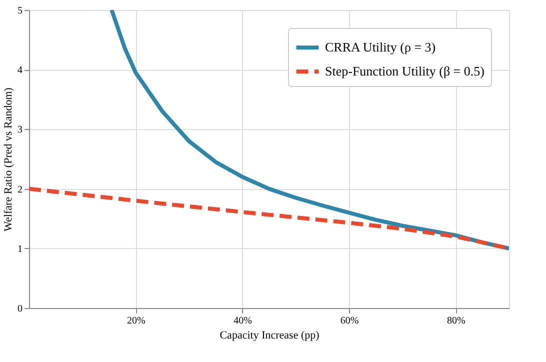  I want to click on y-tick-label: 3, so click(20, 130).